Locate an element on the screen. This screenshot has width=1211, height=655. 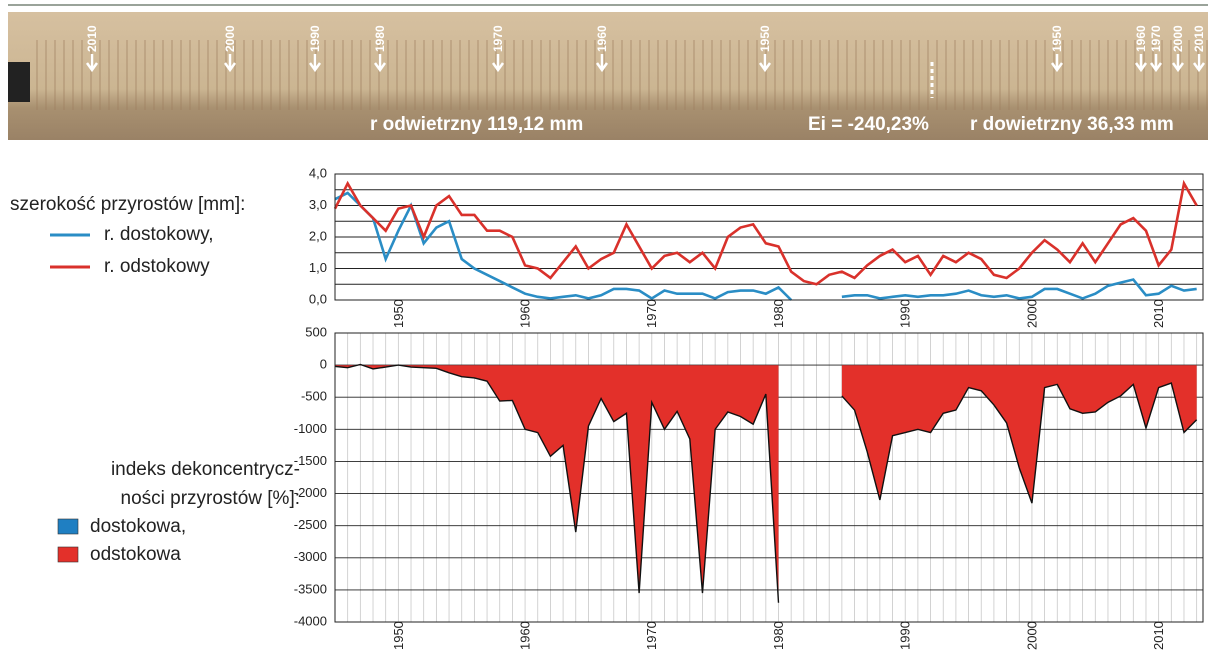
y-tick-label: -4000 is located at coordinates (310, 620).